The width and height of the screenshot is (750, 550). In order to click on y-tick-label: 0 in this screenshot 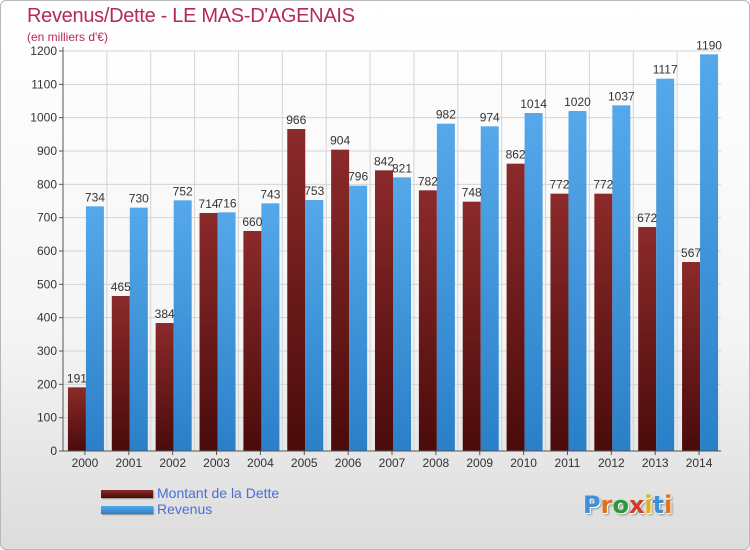, I will do `click(53, 451)`.